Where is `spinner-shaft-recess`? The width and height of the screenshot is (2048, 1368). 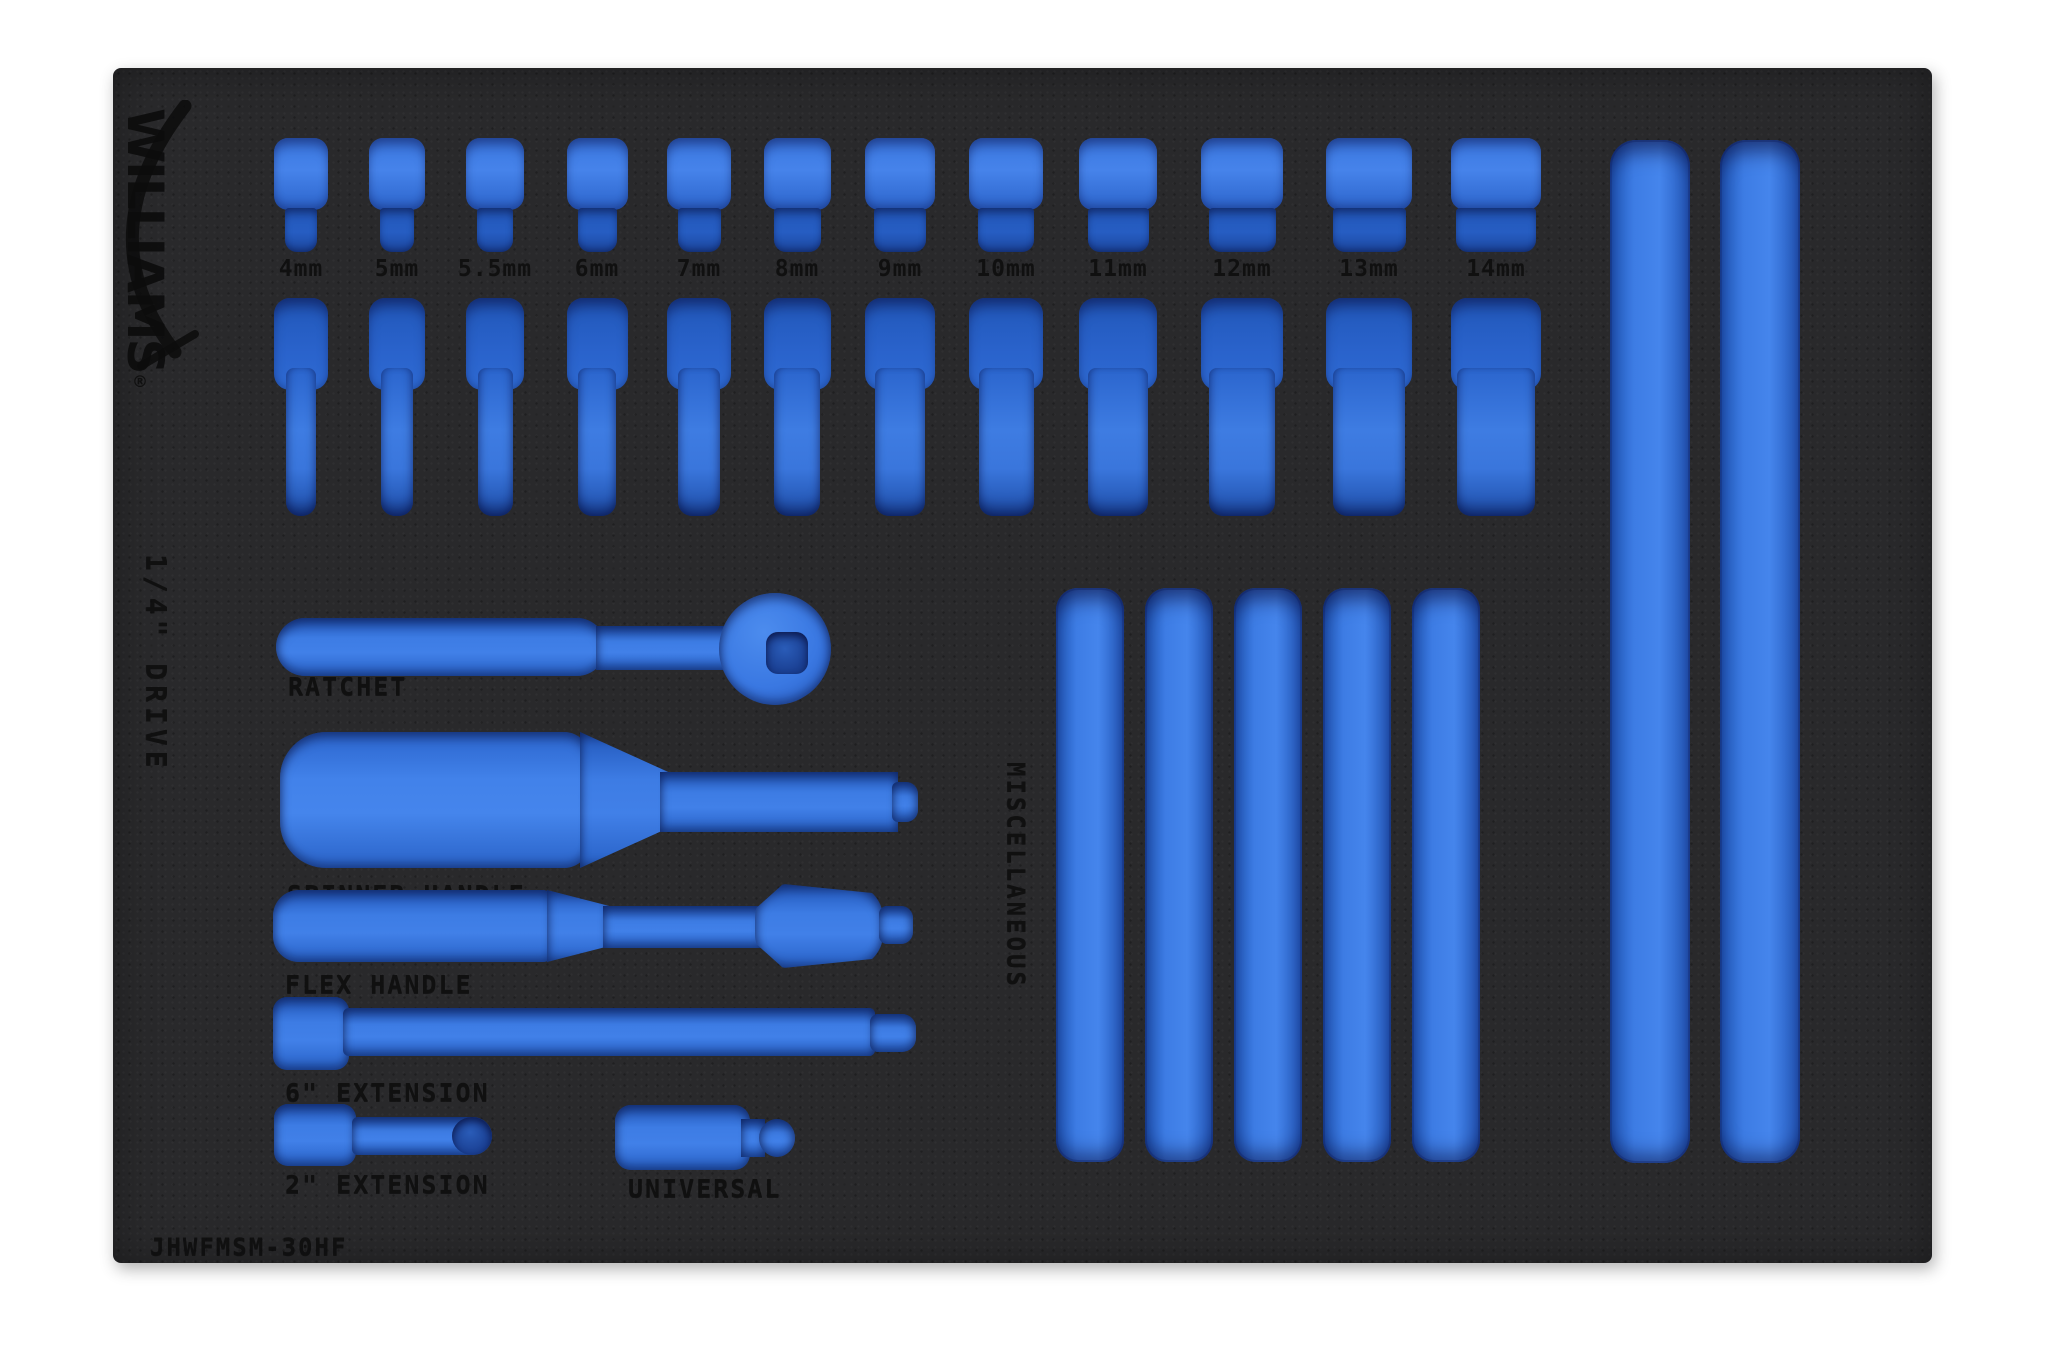
spinner-shaft-recess is located at coordinates (779, 802).